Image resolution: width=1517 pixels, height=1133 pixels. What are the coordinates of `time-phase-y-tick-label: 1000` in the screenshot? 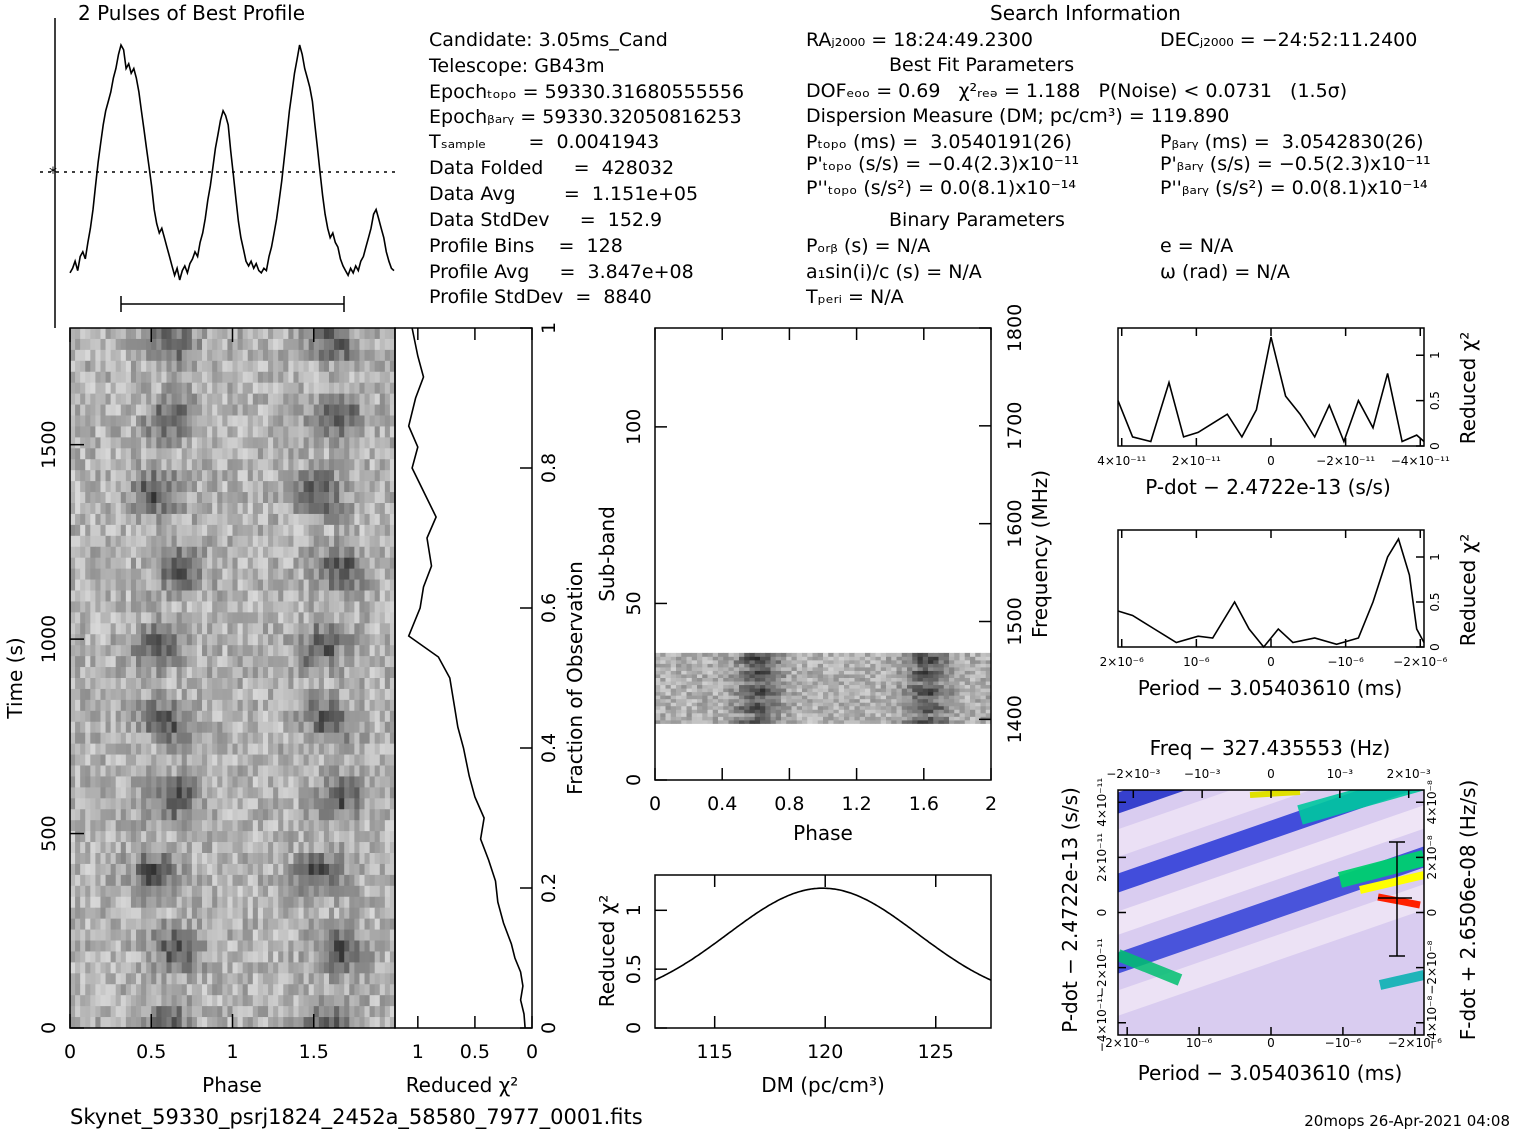 It's located at (49, 639).